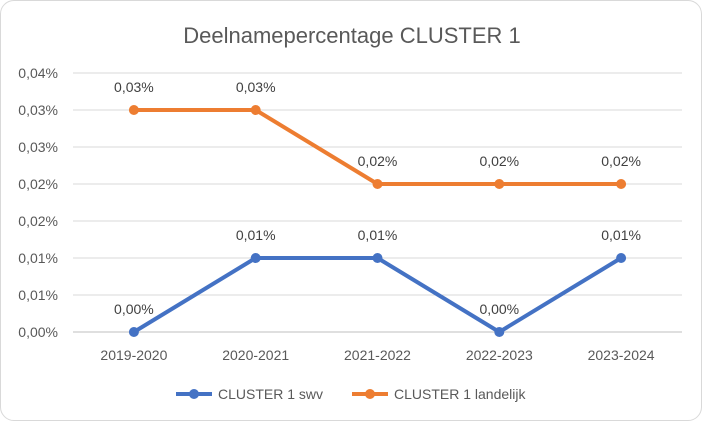 This screenshot has width=704, height=423. I want to click on x-tick-label: 2021-2022, so click(377, 355).